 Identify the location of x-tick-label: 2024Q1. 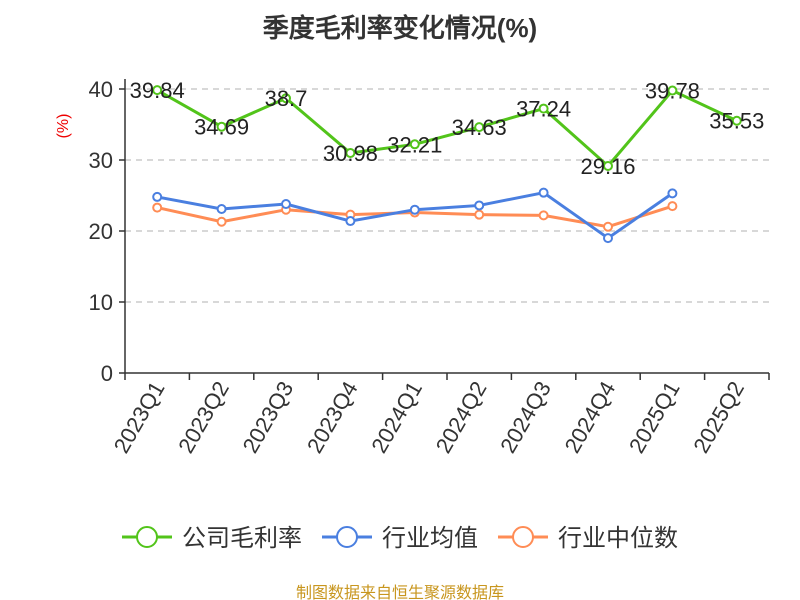
(396, 417).